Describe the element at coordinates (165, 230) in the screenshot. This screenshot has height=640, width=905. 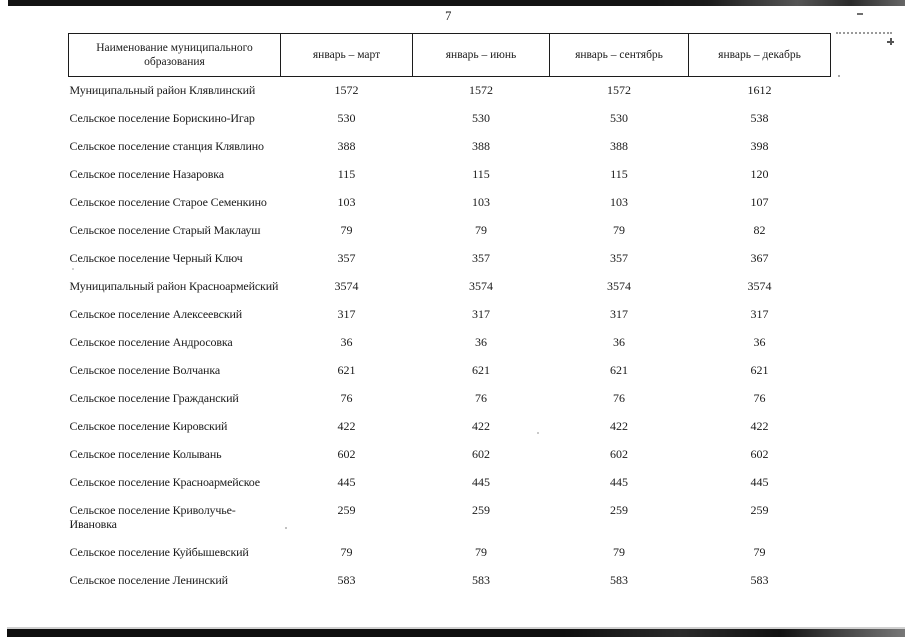
I see `municipality-name: Сельское поселение Старый Маклауш` at that location.